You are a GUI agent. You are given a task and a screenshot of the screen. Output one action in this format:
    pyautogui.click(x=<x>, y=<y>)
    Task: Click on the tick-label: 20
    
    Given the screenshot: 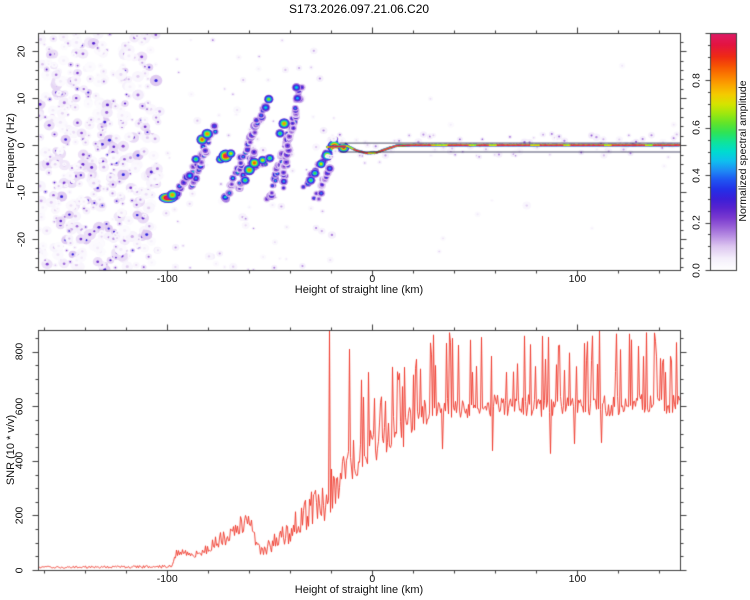 What is the action you would take?
    pyautogui.click(x=21, y=51)
    